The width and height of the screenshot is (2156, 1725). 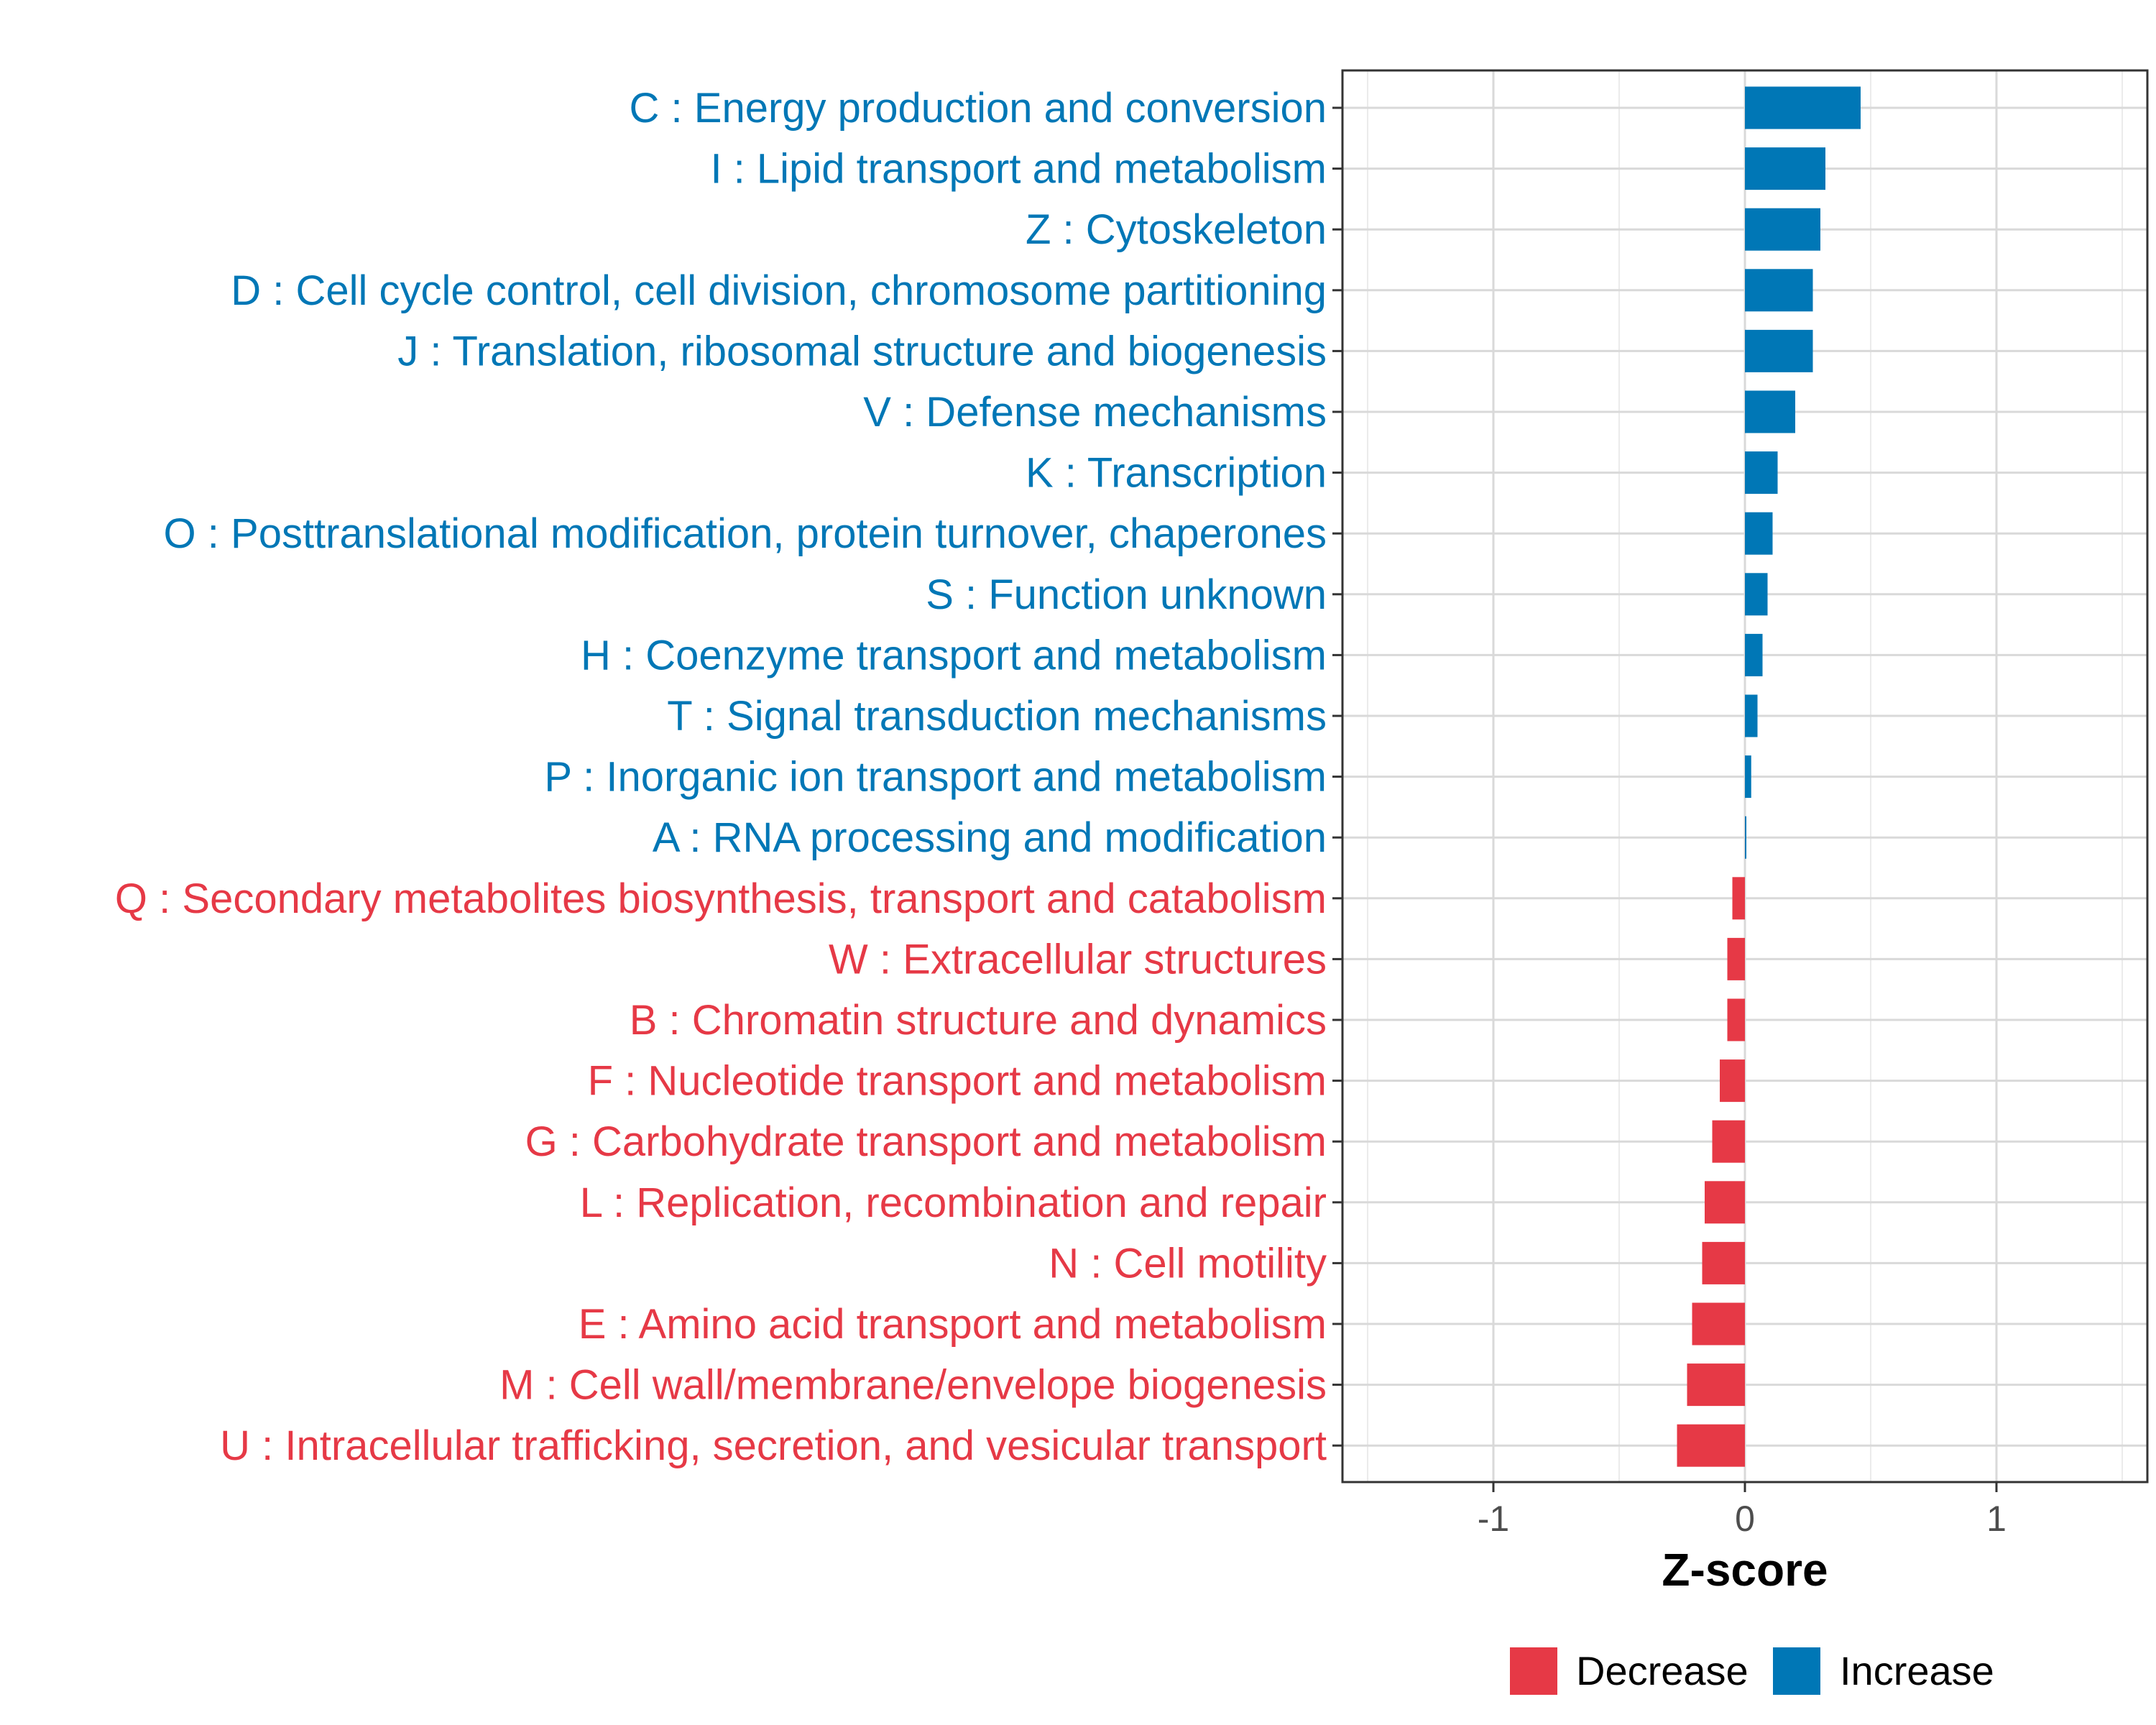 I want to click on x-axis-title: Z-score, so click(x=1745, y=1570).